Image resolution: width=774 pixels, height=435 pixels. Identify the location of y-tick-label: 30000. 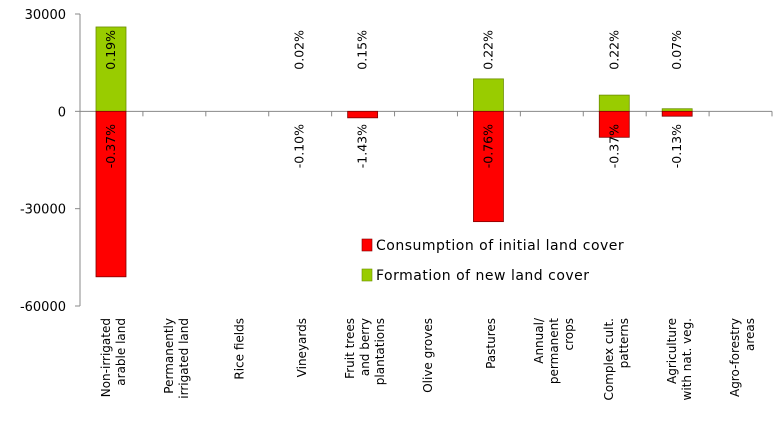
(45, 15).